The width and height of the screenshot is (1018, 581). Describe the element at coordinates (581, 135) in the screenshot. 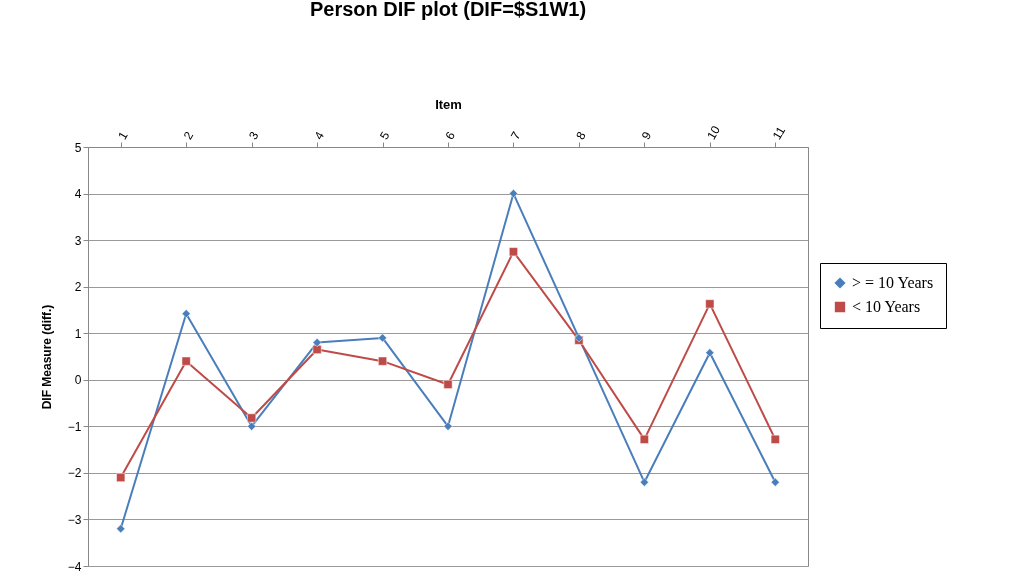

I see `x-tick-label: 8` at that location.